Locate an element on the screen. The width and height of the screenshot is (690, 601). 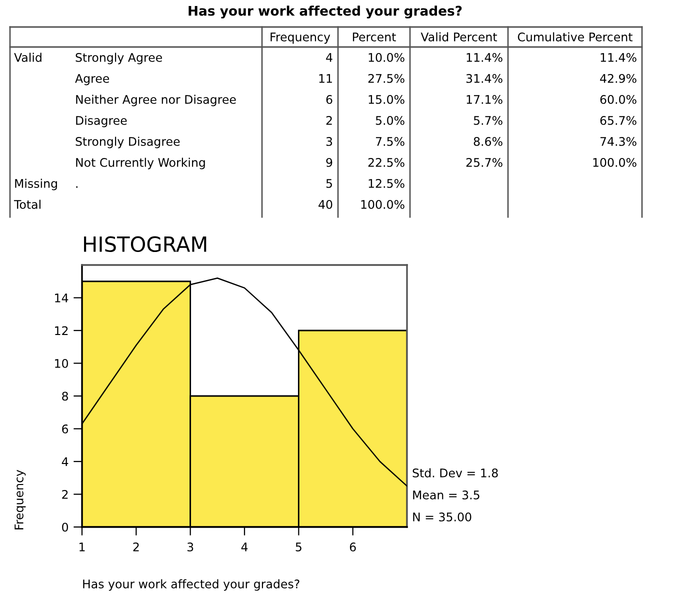
text: 2 is located at coordinates (329, 120).